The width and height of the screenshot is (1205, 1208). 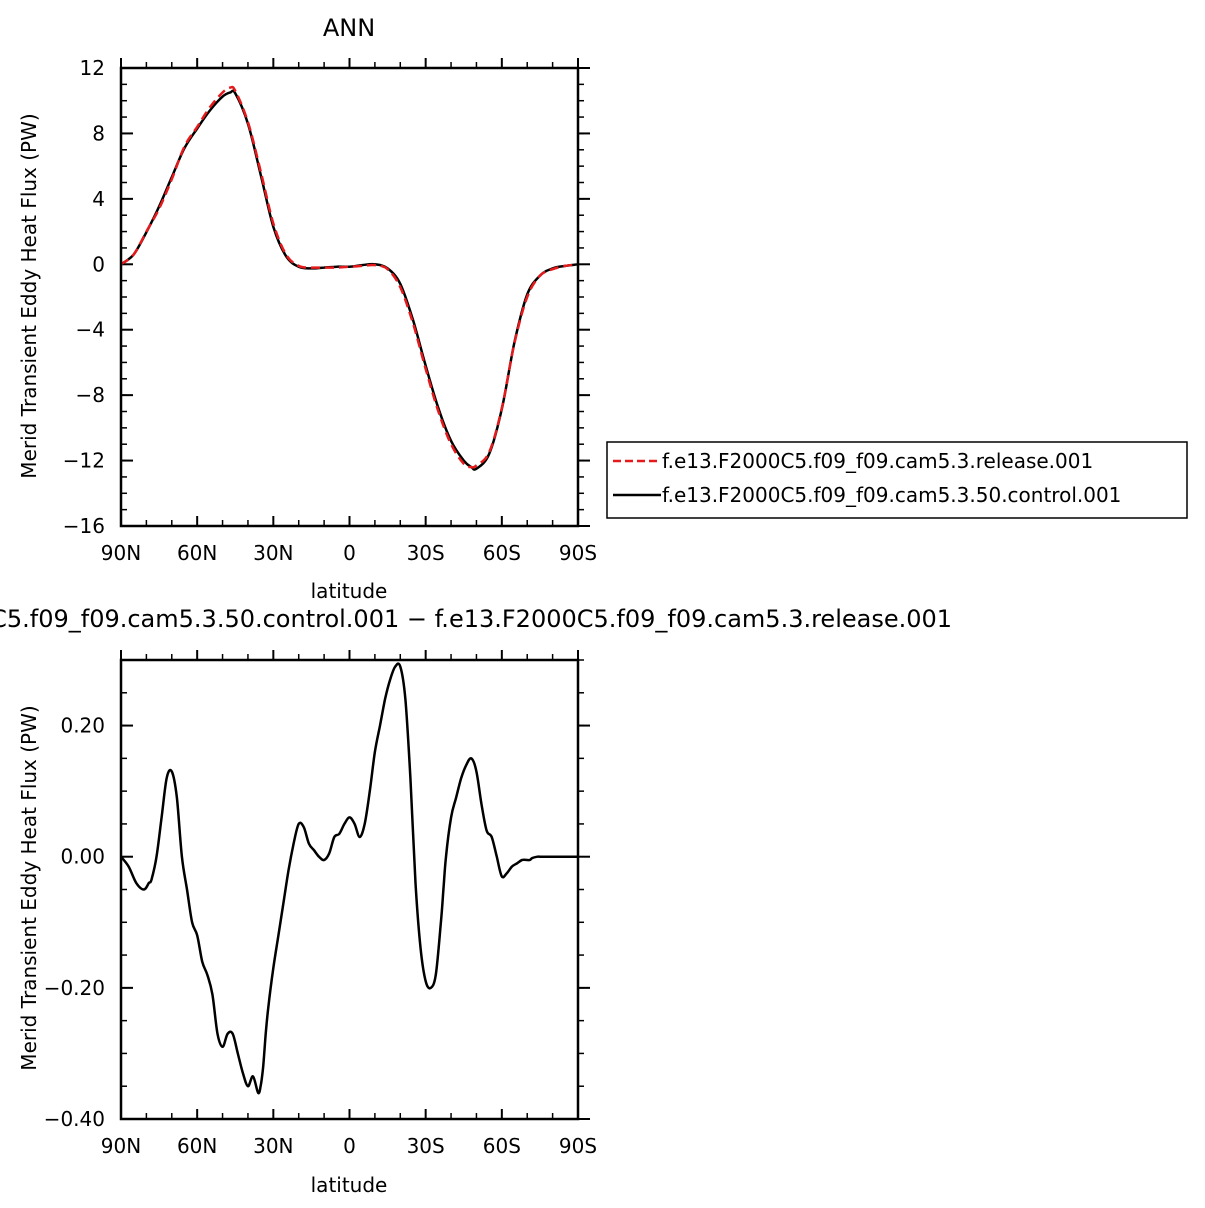 What do you see at coordinates (84, 297) in the screenshot?
I see `y-tick-labels: 12 8 4 0 −4 −8 −12 −16` at bounding box center [84, 297].